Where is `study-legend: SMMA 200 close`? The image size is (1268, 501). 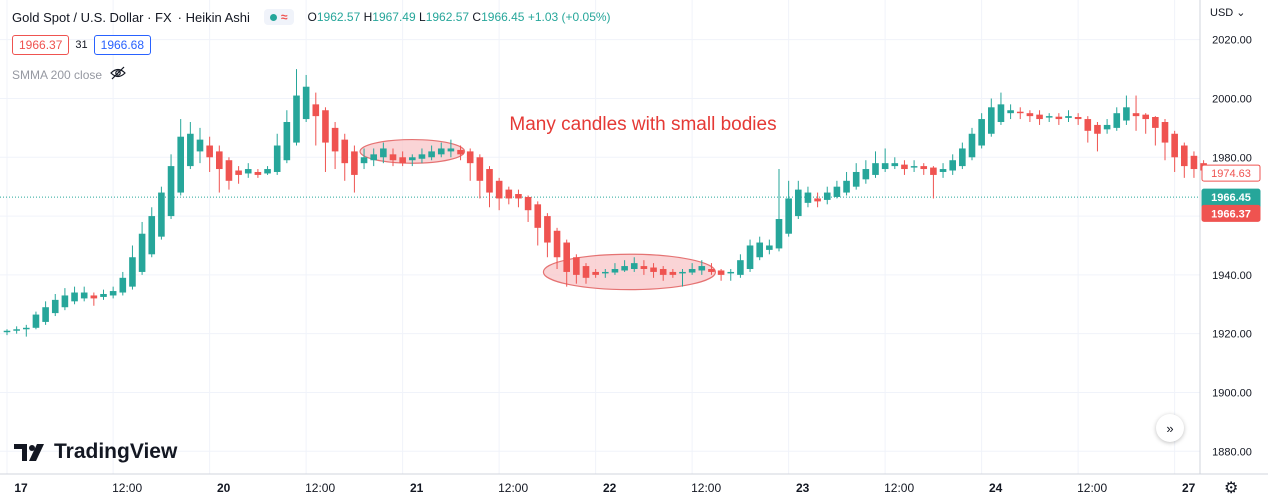
study-legend: SMMA 200 close is located at coordinates (69, 74).